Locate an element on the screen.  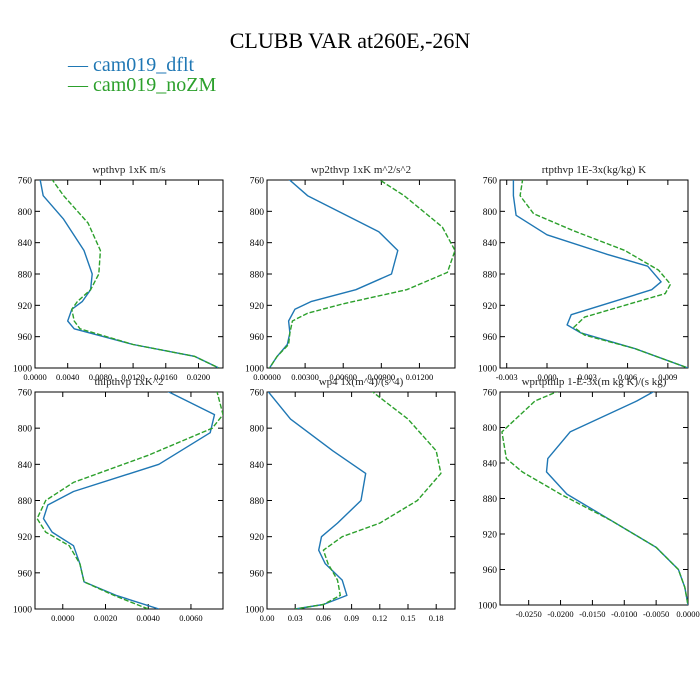
x-tick-label: 0.18 is located at coordinates (436, 618).